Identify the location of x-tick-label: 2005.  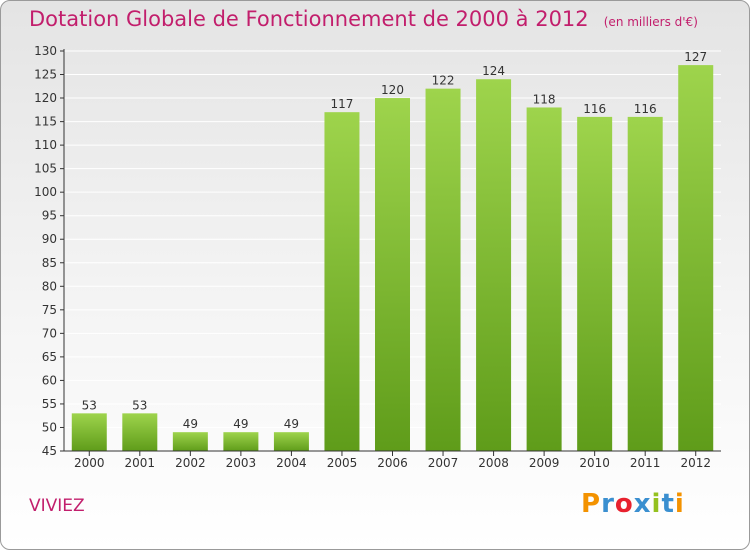
(342, 463).